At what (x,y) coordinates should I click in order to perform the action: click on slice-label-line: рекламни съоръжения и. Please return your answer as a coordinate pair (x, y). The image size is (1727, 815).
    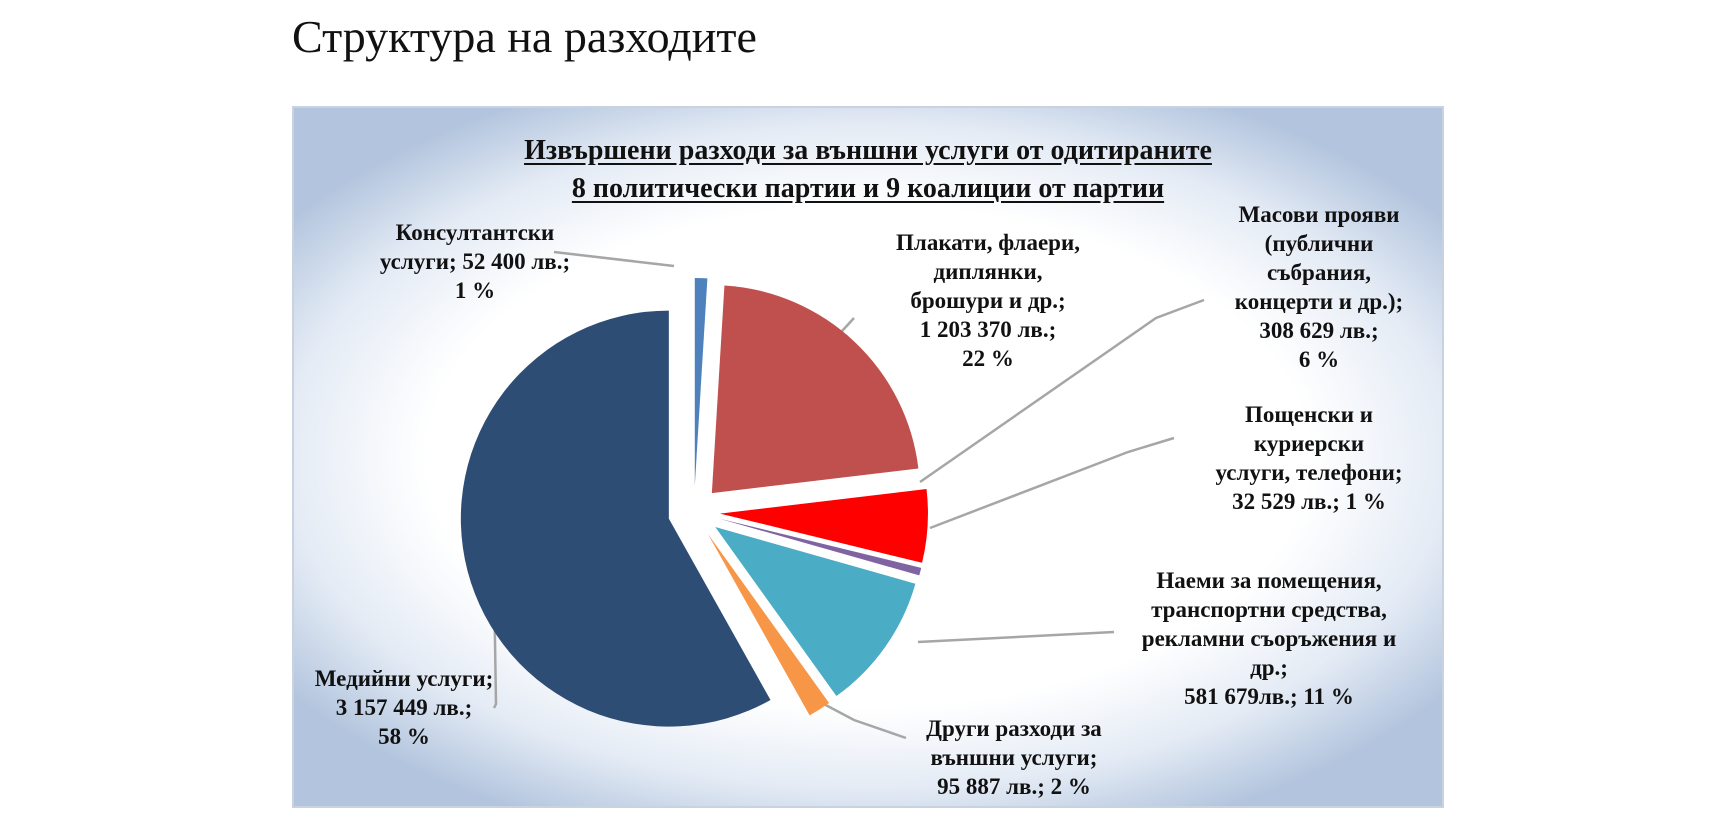
    Looking at the image, I should click on (1269, 638).